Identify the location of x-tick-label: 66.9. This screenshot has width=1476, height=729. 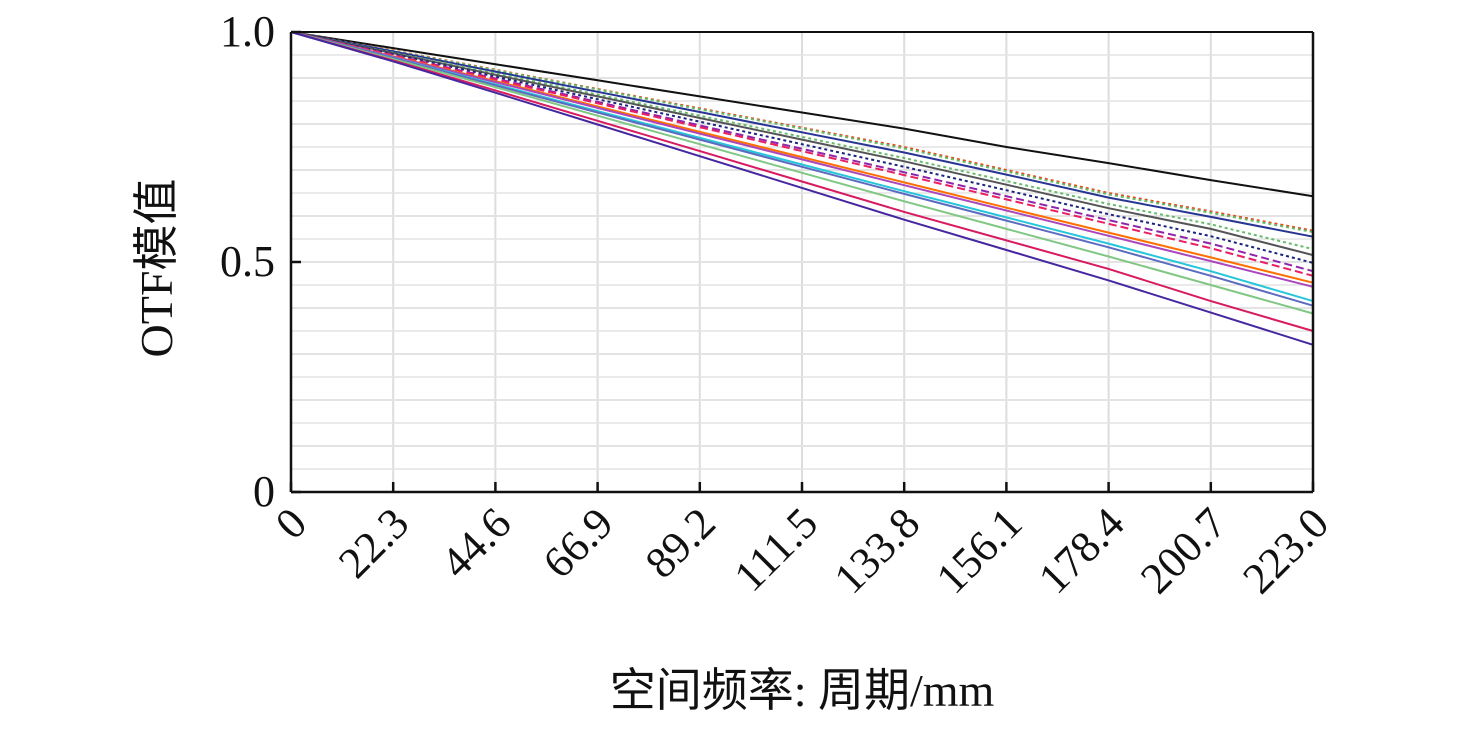
(578, 542).